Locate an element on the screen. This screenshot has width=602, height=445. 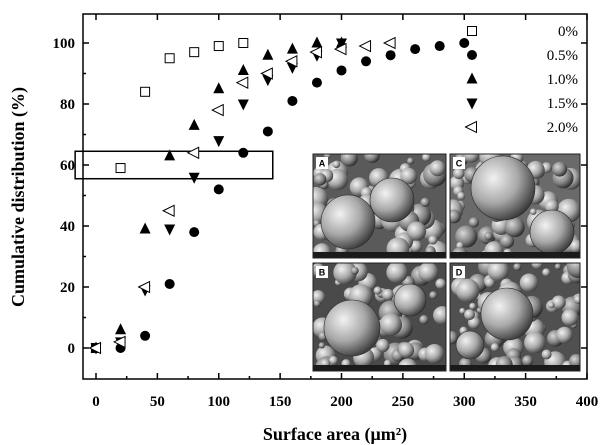
sem-panel-label: A is located at coordinates (322, 164).